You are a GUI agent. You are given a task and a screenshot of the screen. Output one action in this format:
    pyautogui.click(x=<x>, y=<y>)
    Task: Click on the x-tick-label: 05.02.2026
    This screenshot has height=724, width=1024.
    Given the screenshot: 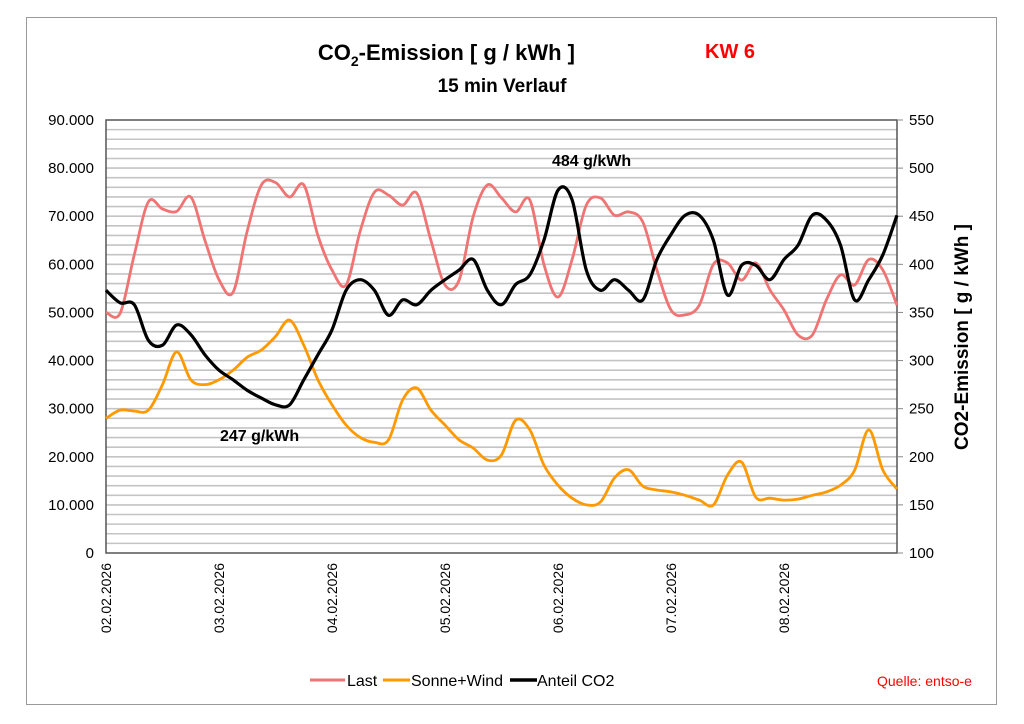 What is the action you would take?
    pyautogui.click(x=445, y=598)
    